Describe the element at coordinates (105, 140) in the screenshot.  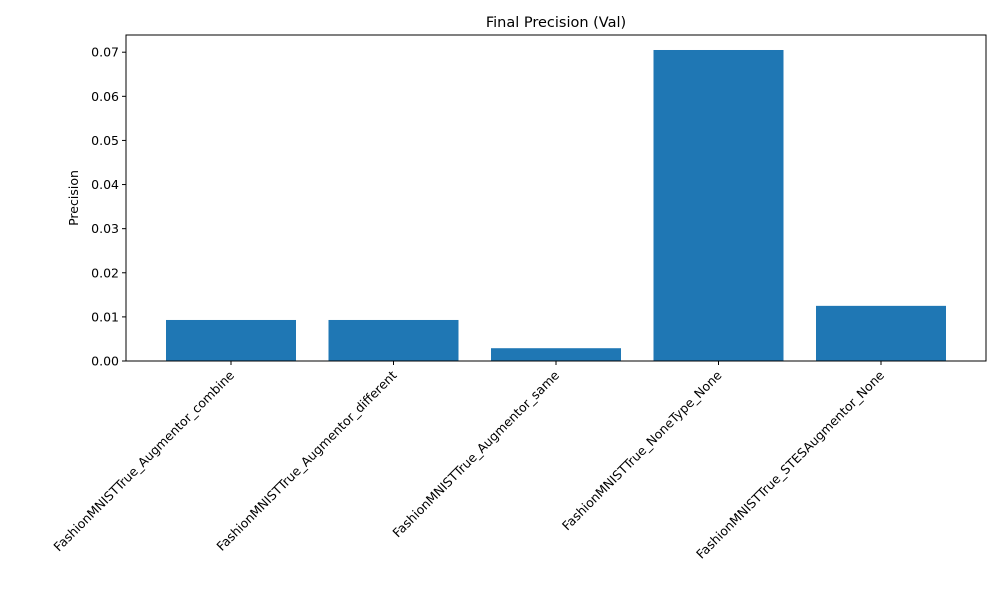
I see `y-tick-label: 0.05` at that location.